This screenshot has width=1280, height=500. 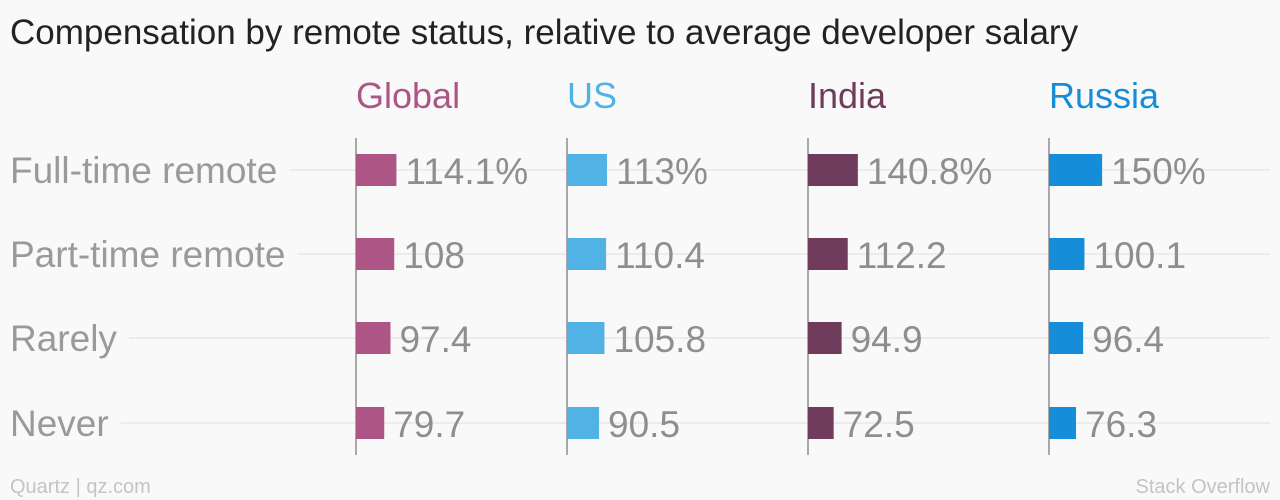 I want to click on row-label: Rarely, so click(x=63, y=338).